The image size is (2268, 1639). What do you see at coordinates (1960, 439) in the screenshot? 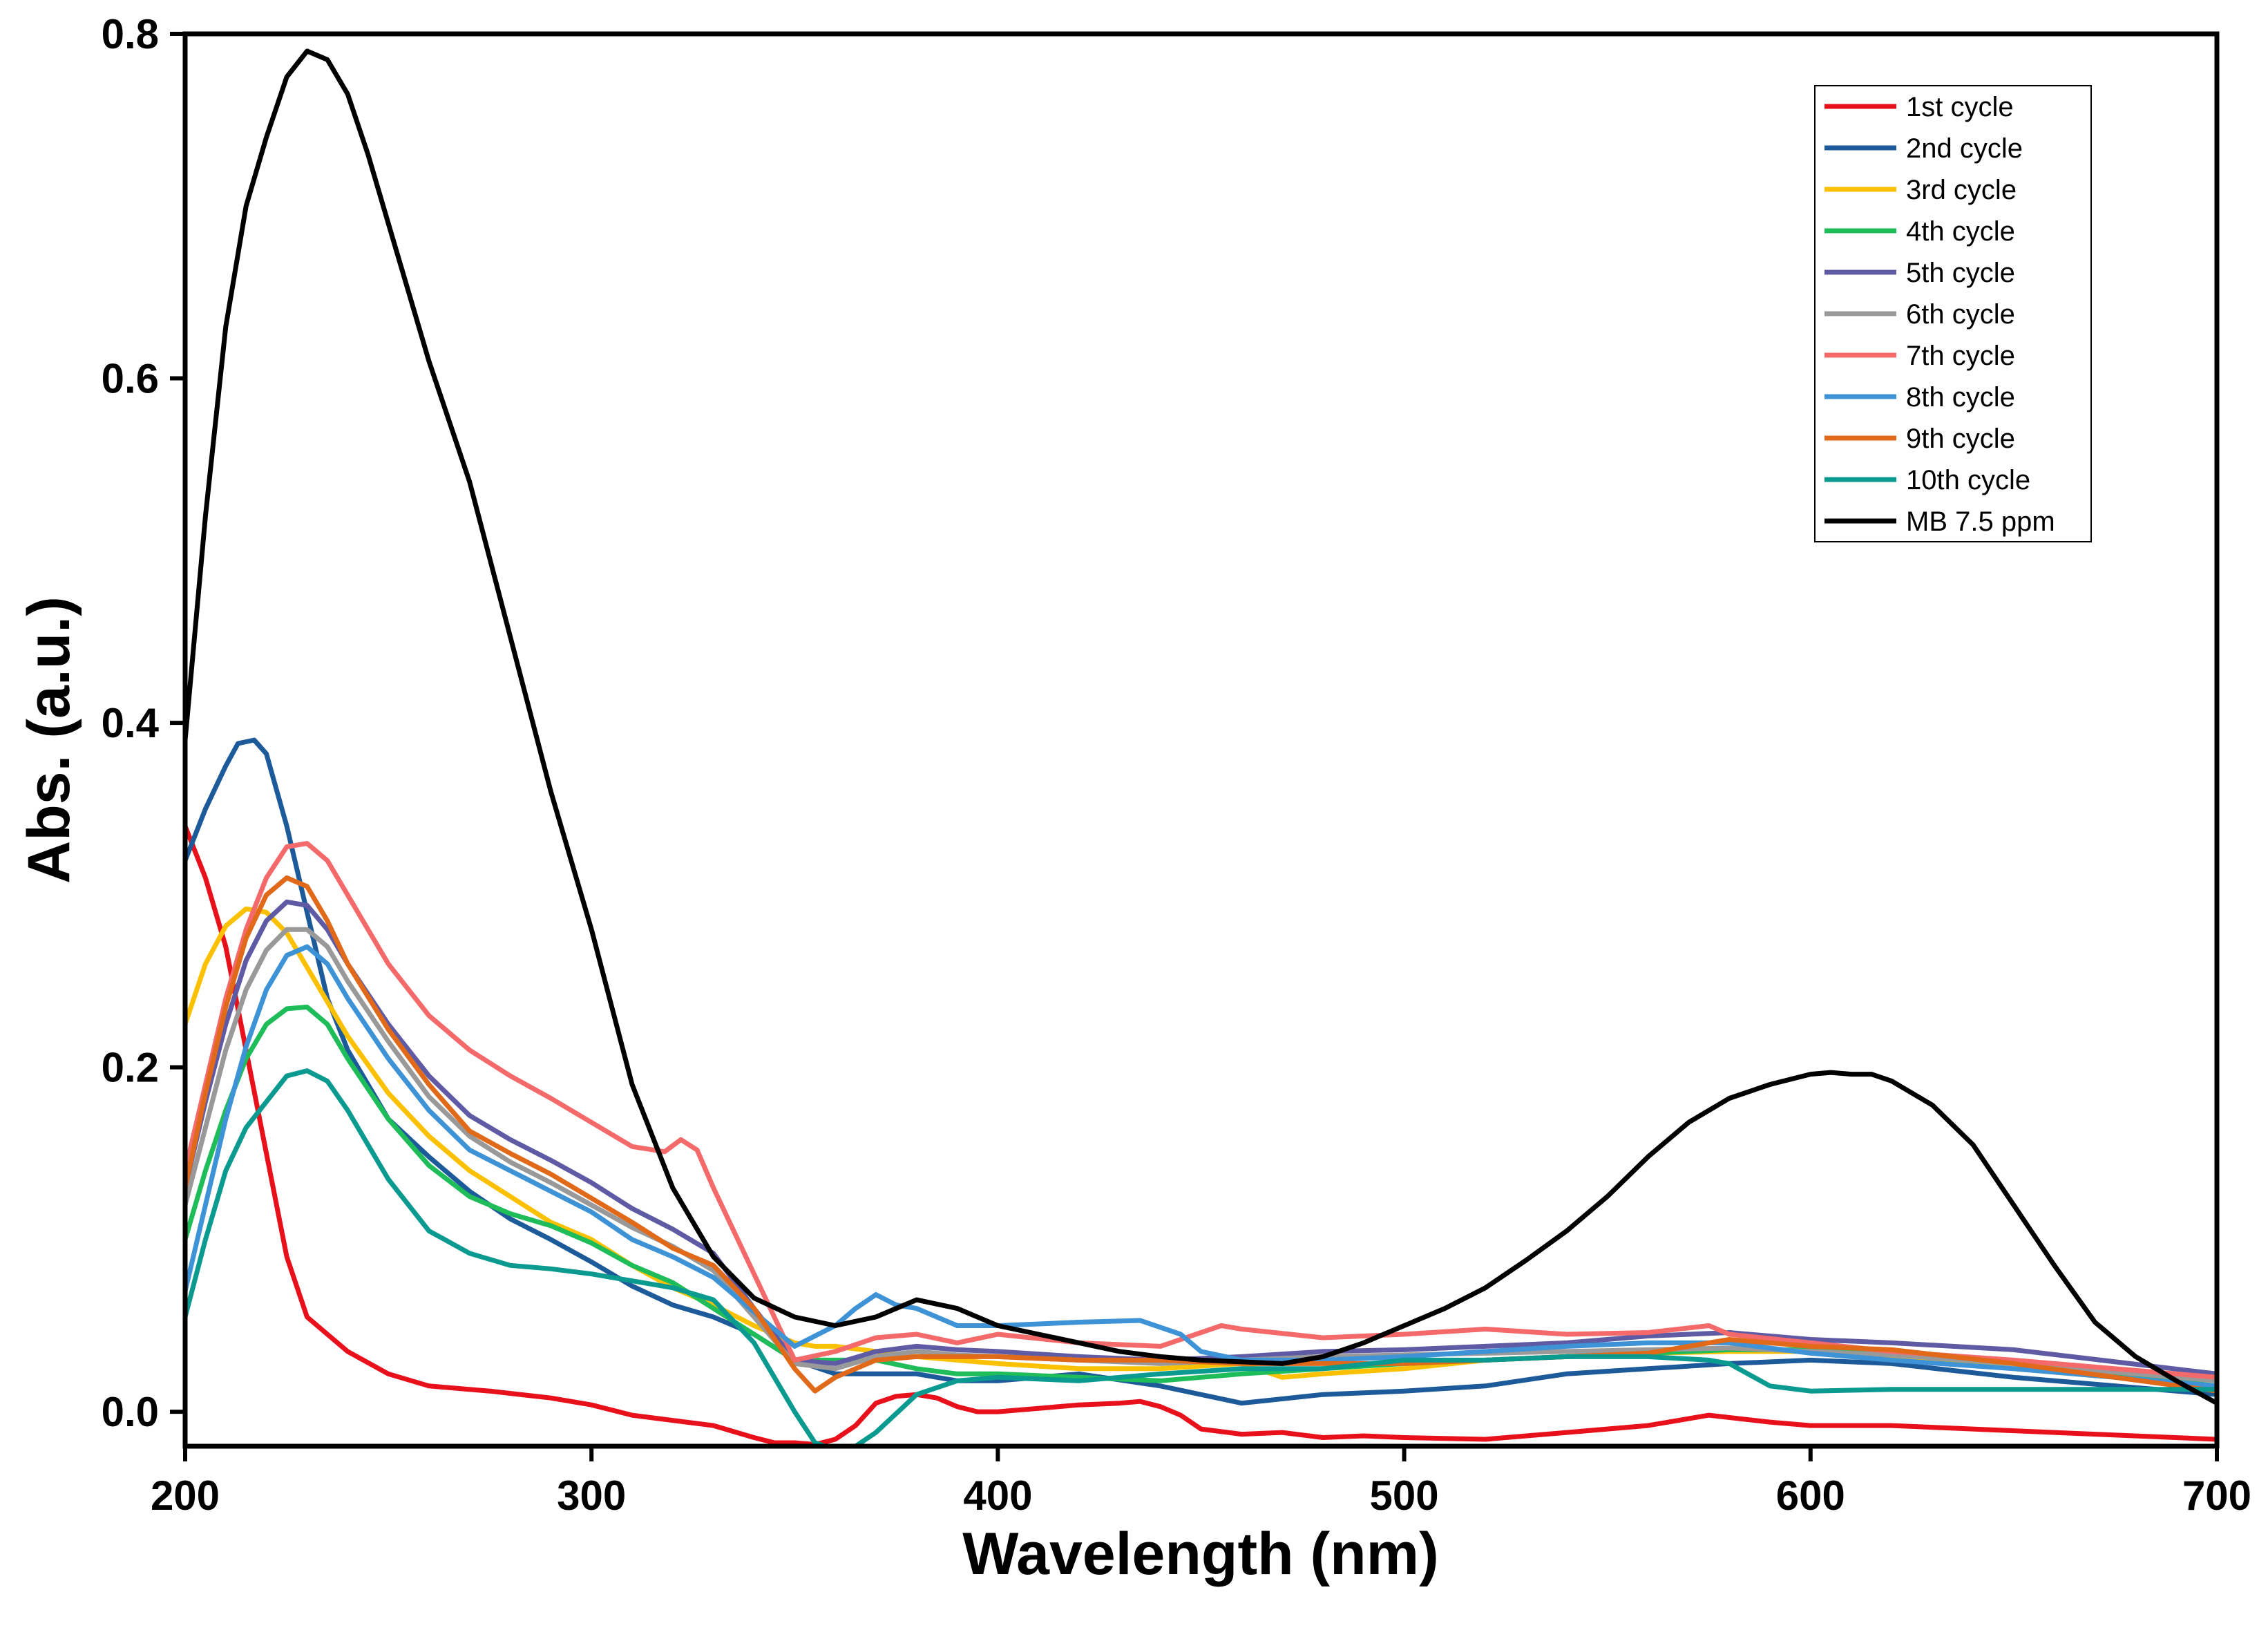
I see `legend-label: 9th cycle` at bounding box center [1960, 439].